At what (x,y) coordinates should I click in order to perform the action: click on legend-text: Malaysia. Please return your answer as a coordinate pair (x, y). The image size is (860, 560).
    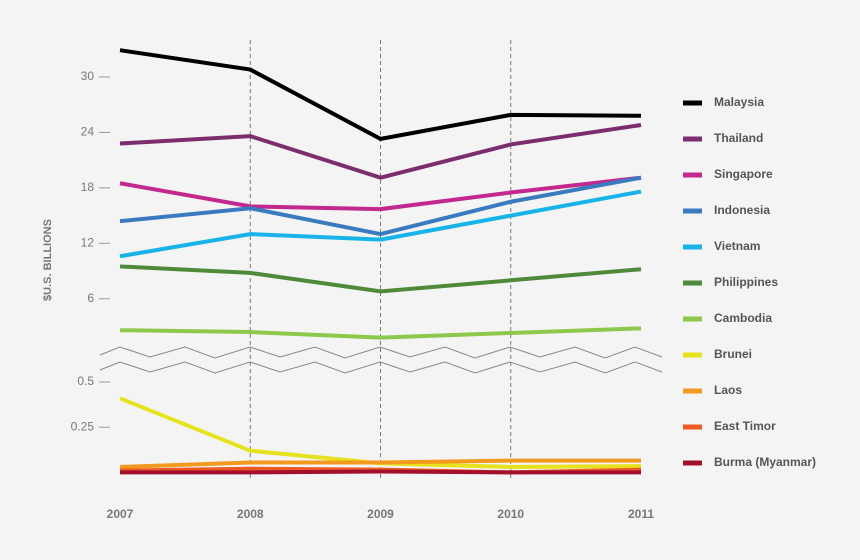
    Looking at the image, I should click on (739, 102).